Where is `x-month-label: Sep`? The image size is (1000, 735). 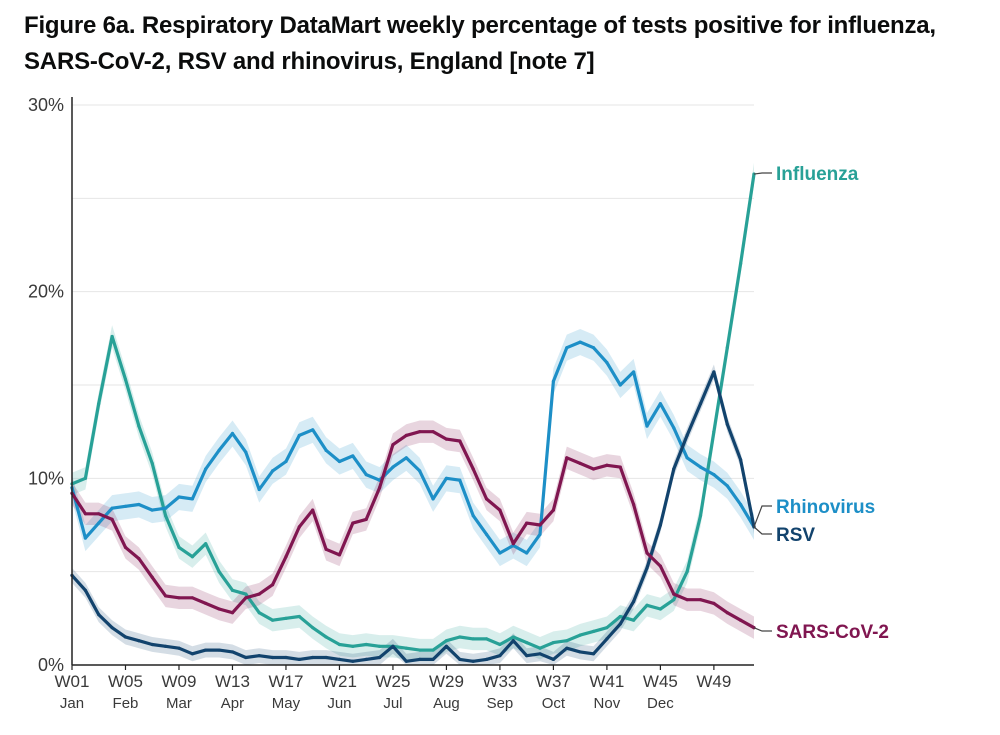
x-month-label: Sep is located at coordinates (500, 703).